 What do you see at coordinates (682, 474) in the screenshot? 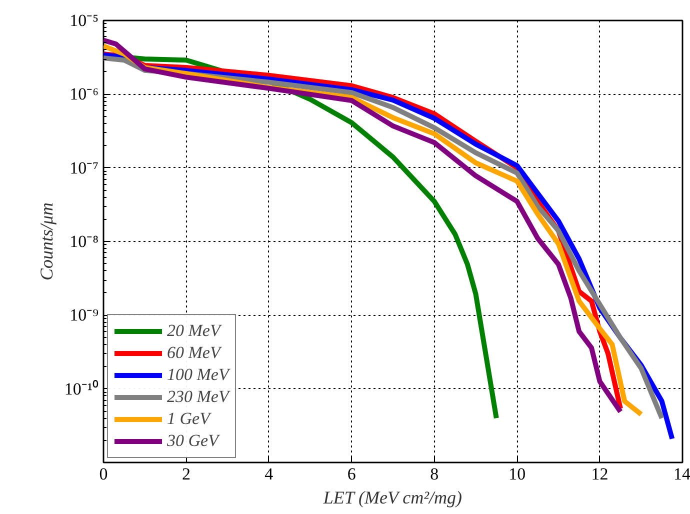
I see `x-tick-label: 14` at bounding box center [682, 474].